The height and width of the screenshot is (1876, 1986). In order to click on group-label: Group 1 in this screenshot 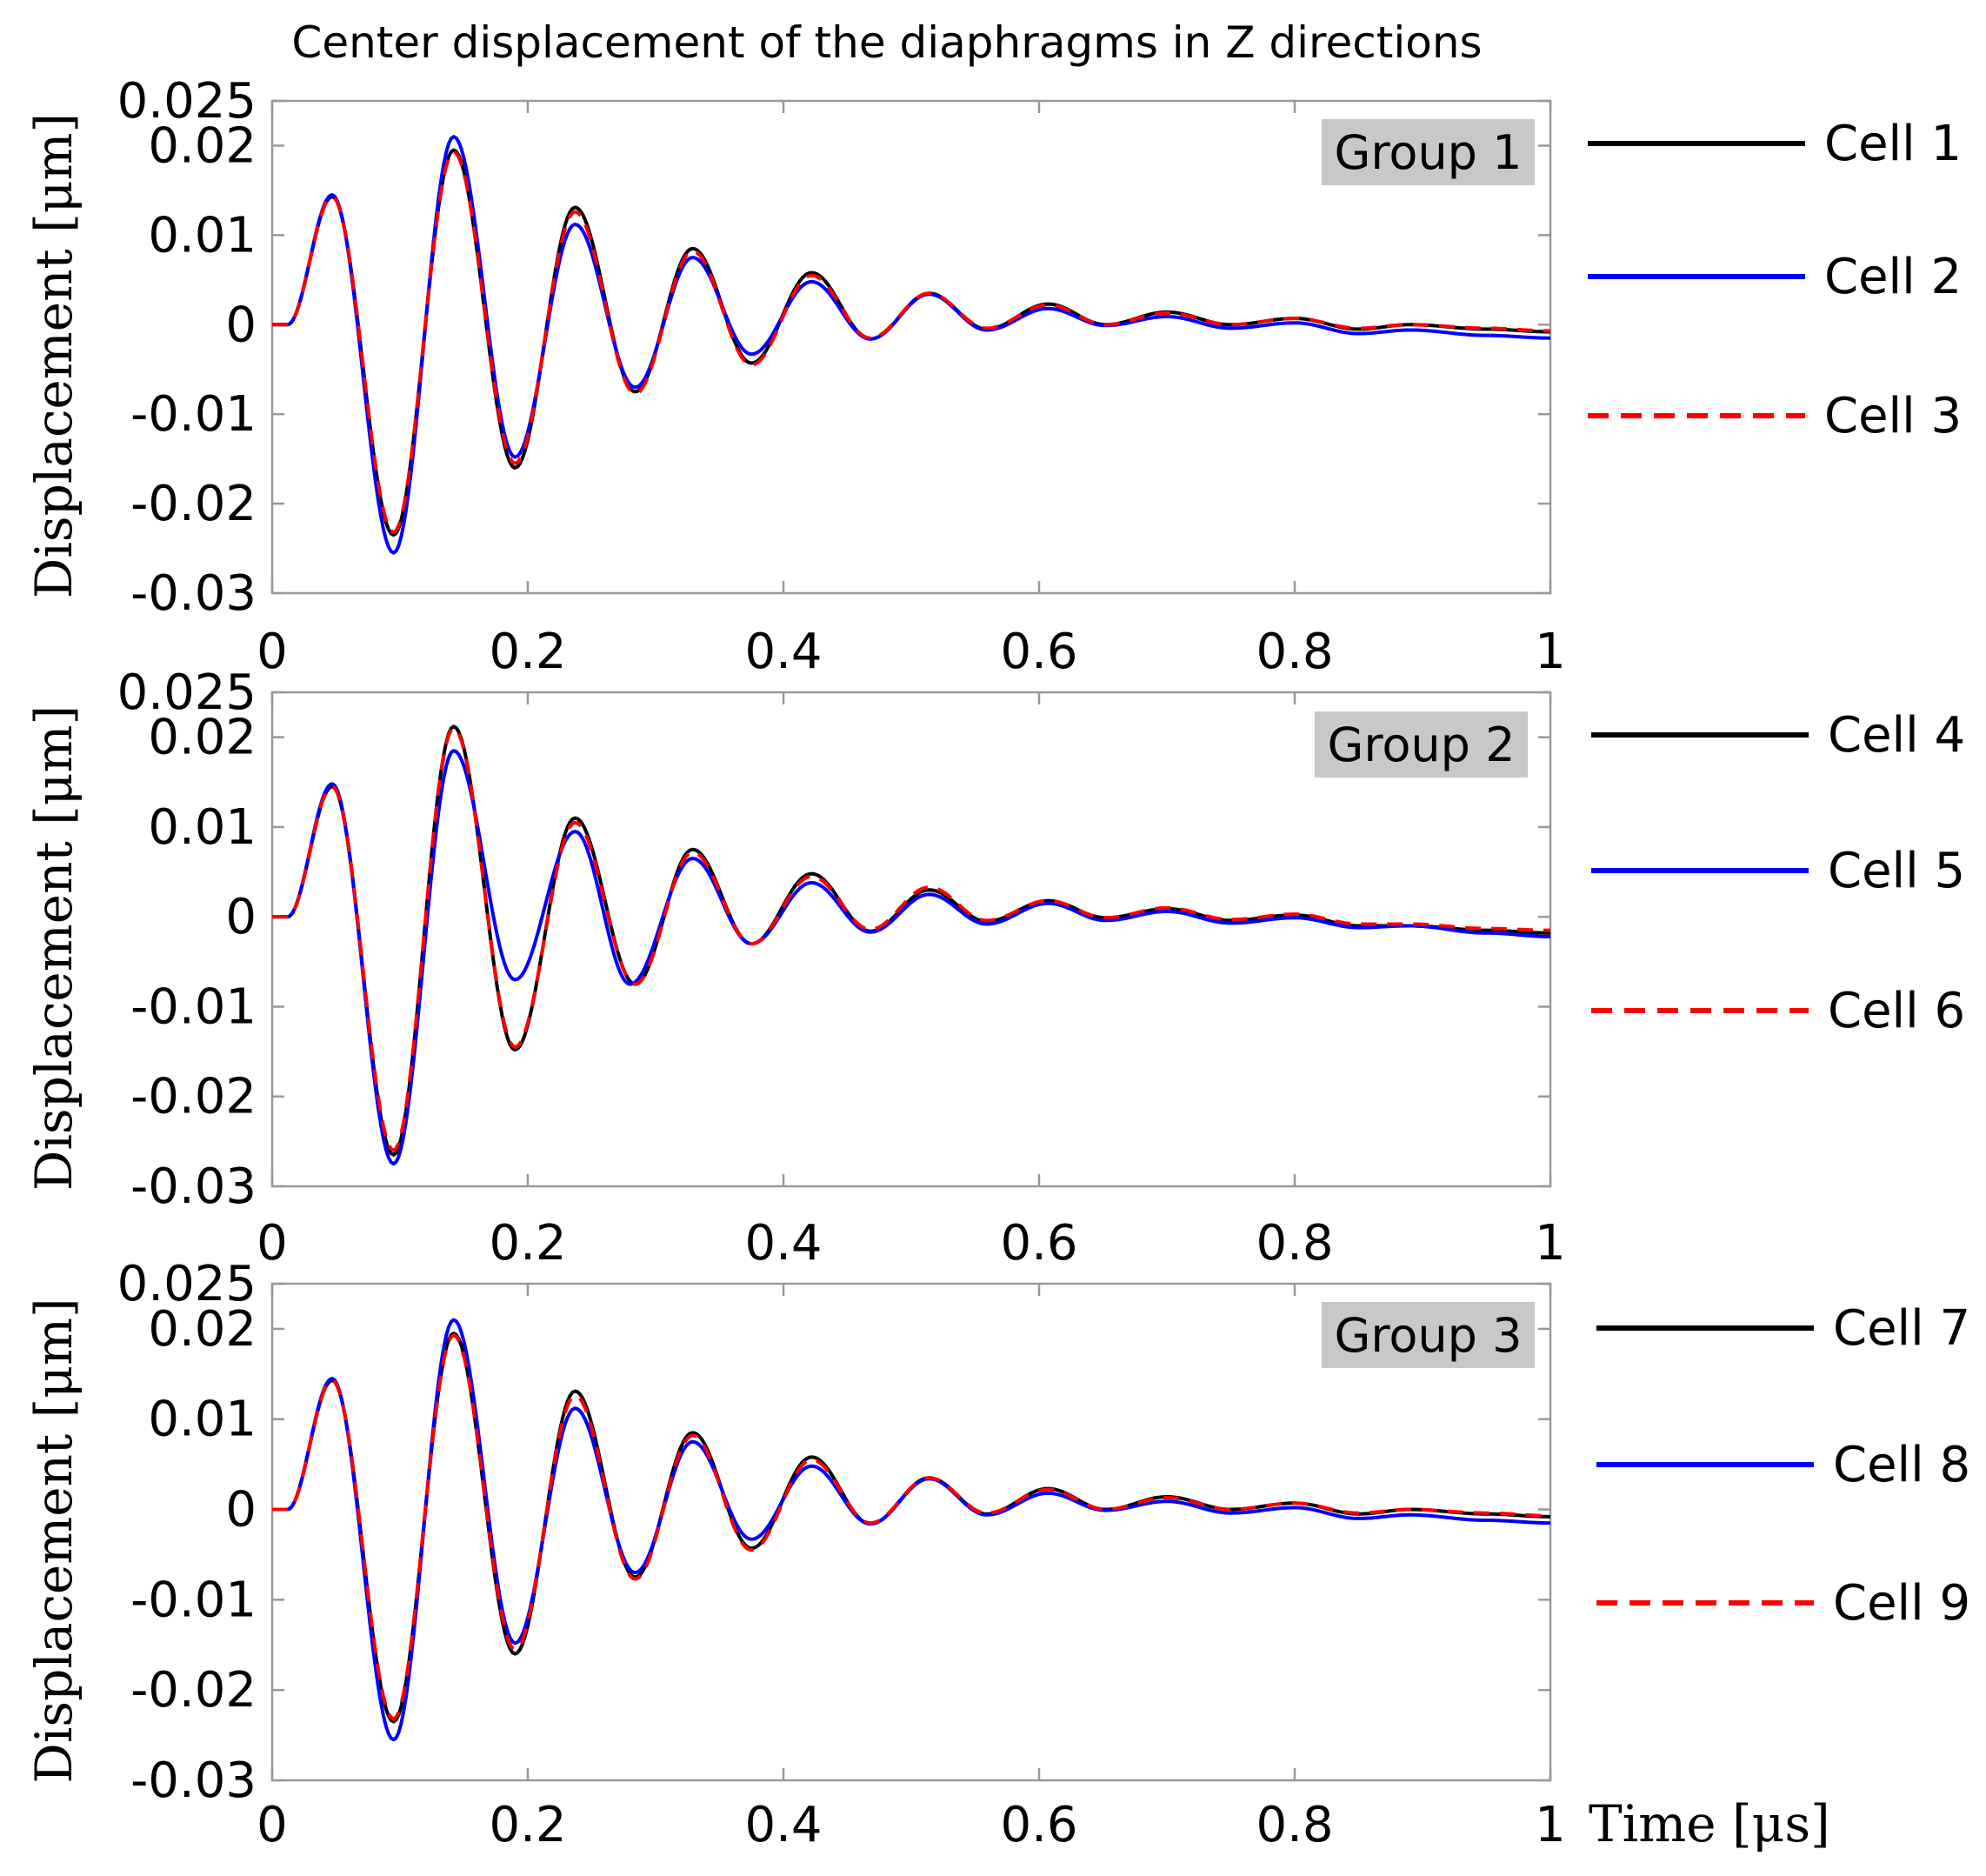, I will do `click(1429, 152)`.